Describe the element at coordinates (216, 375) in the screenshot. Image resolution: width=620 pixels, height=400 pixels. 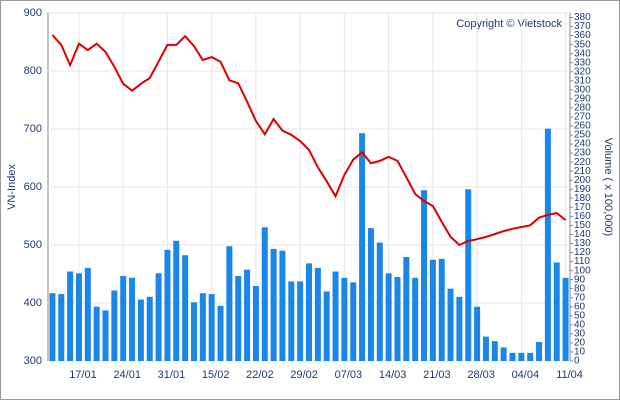
I see `x-tick-label: 15/02` at that location.